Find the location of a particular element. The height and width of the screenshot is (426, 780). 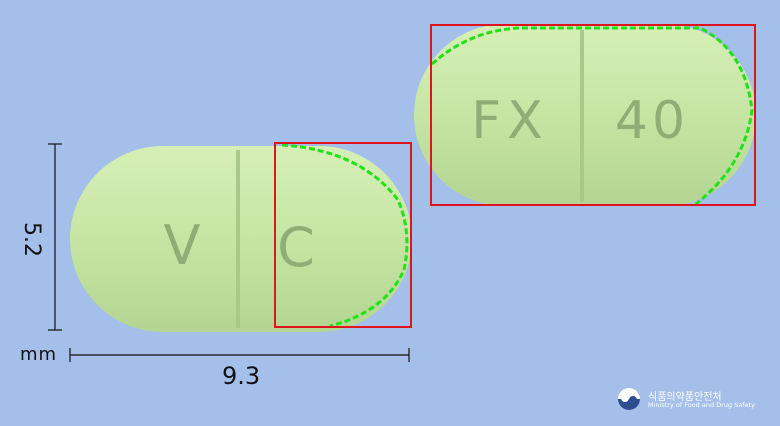

front-edge-contour is located at coordinates (345, 235).